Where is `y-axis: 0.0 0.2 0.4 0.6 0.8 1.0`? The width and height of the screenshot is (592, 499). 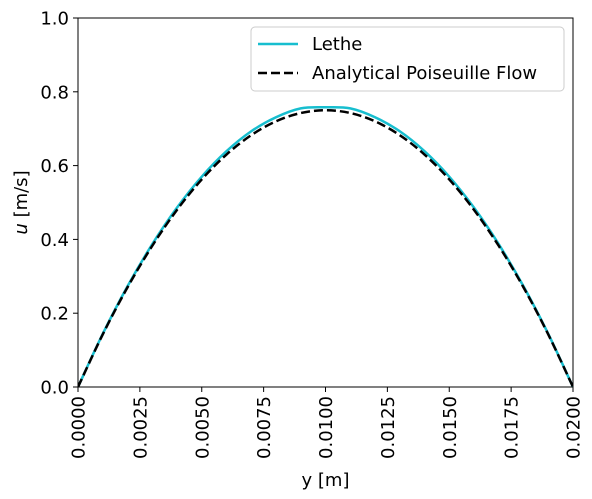 y-axis: 0.0 0.2 0.4 0.6 0.8 1.0 is located at coordinates (59, 204).